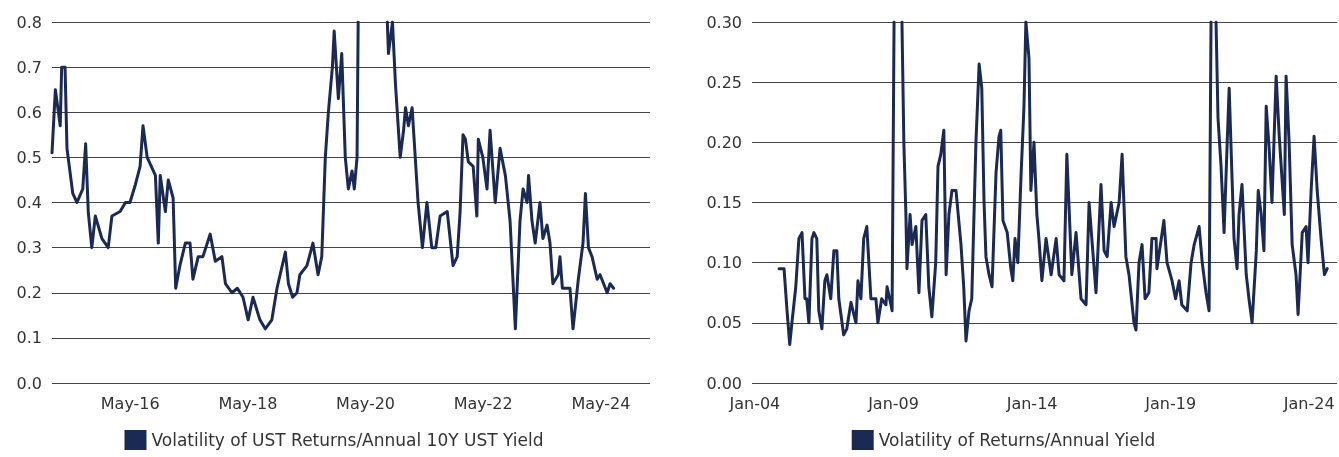  Describe the element at coordinates (1308, 403) in the screenshot. I see `x-tick-label: Jan-24` at that location.